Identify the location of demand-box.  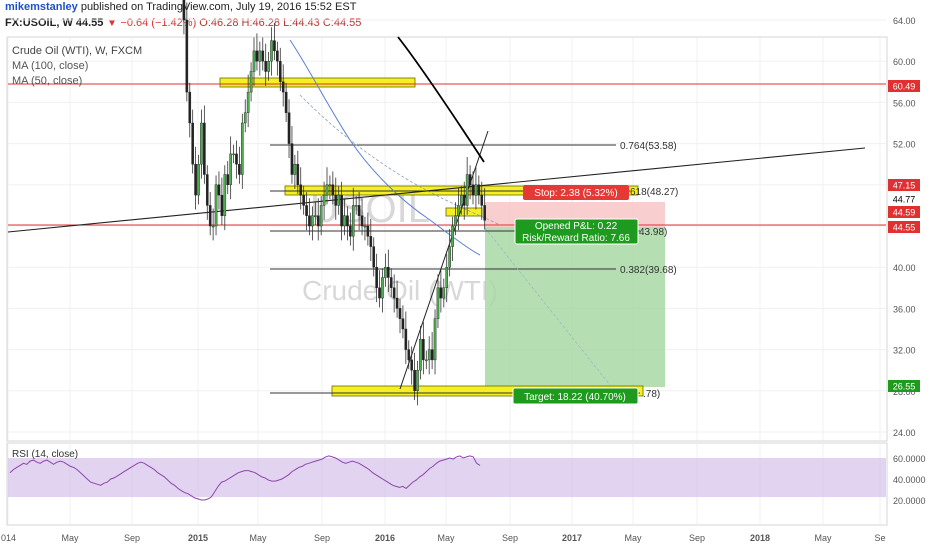
(487, 391).